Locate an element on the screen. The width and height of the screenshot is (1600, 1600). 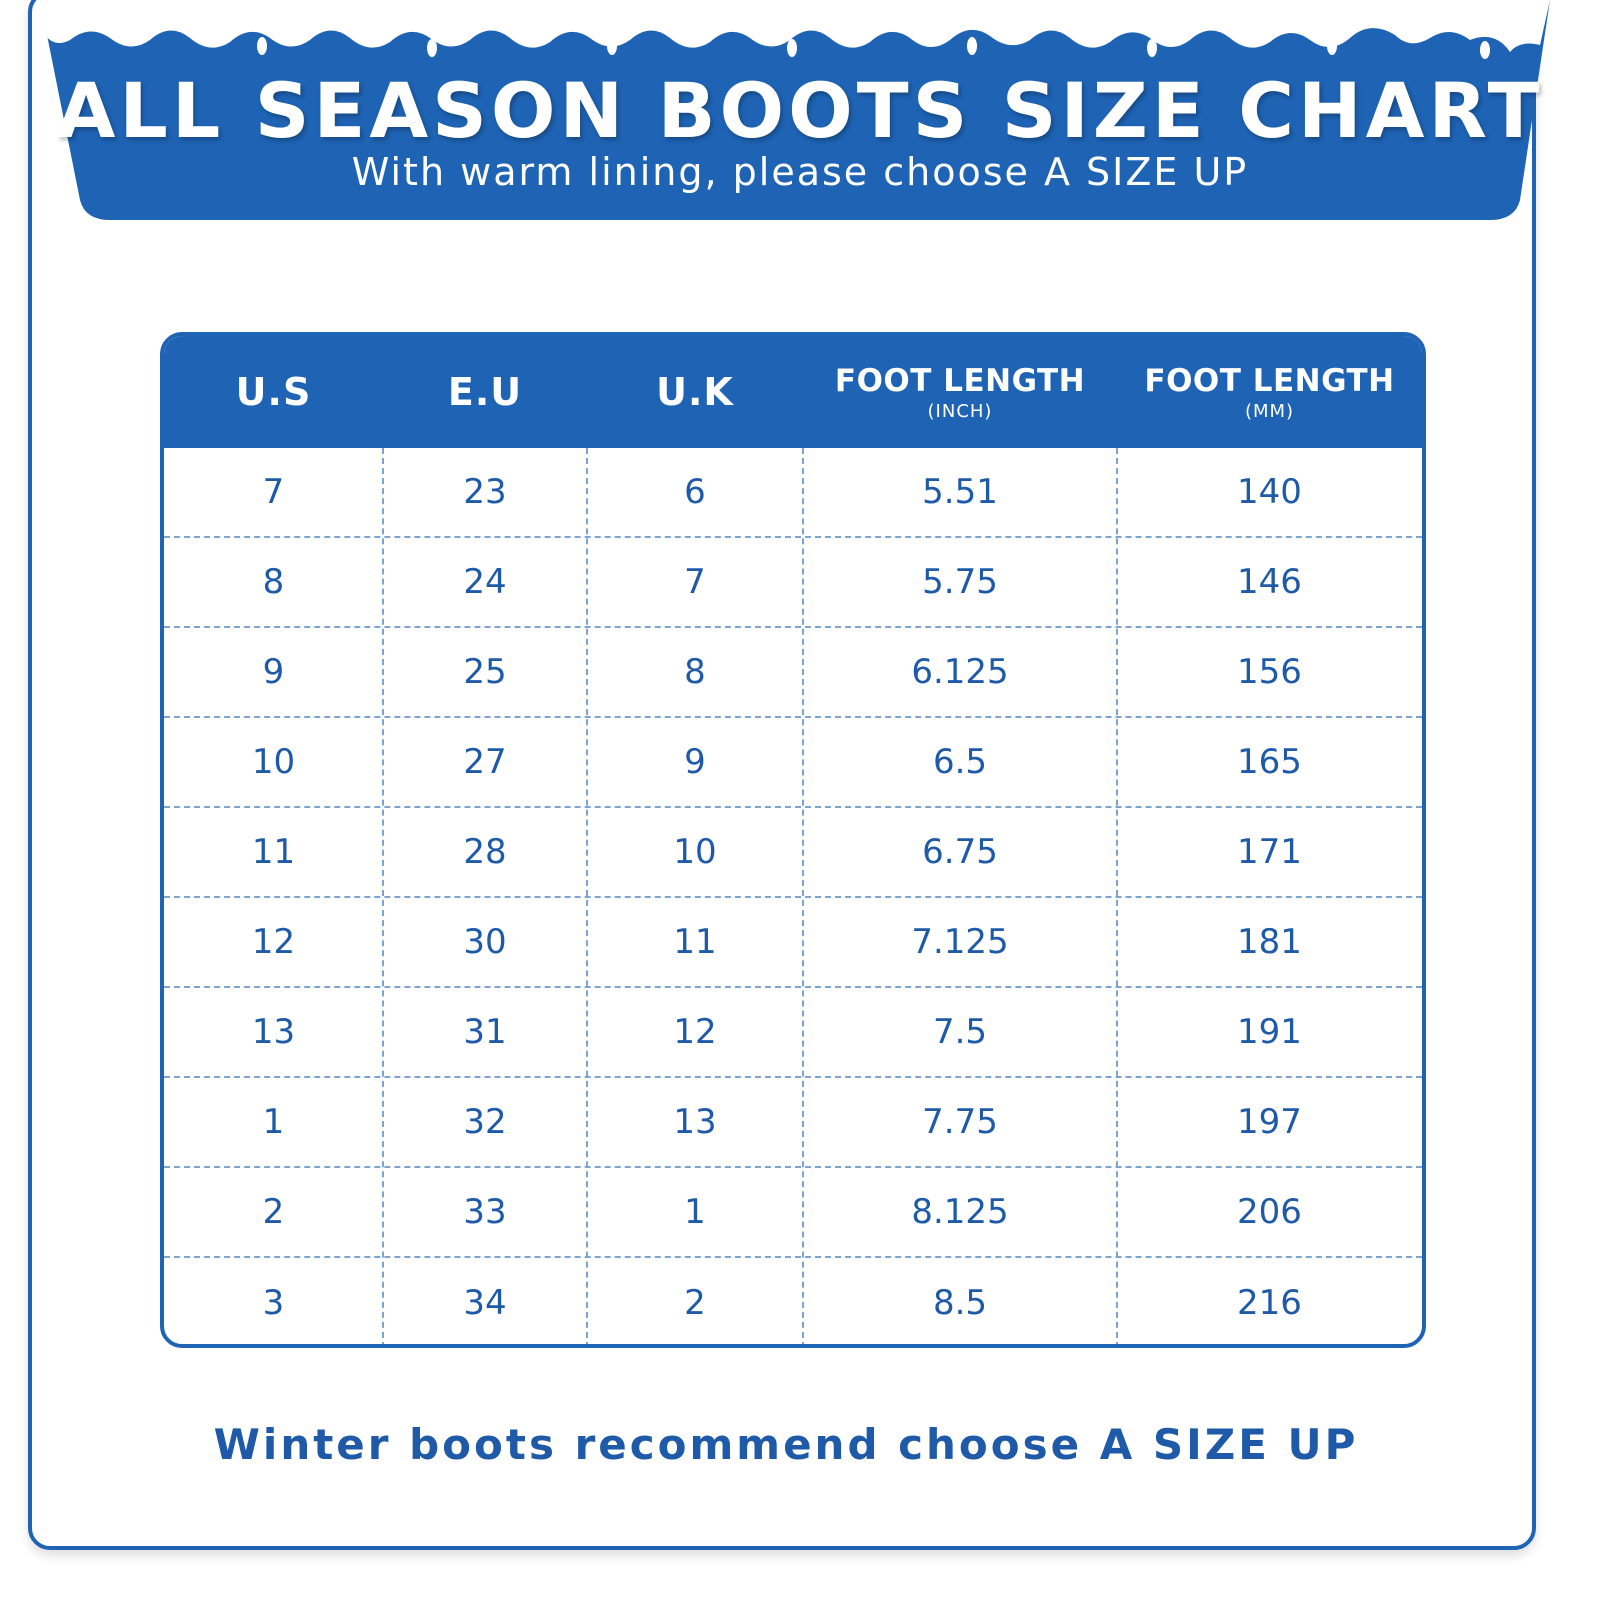
column-header-uk: U.K is located at coordinates (695, 392).